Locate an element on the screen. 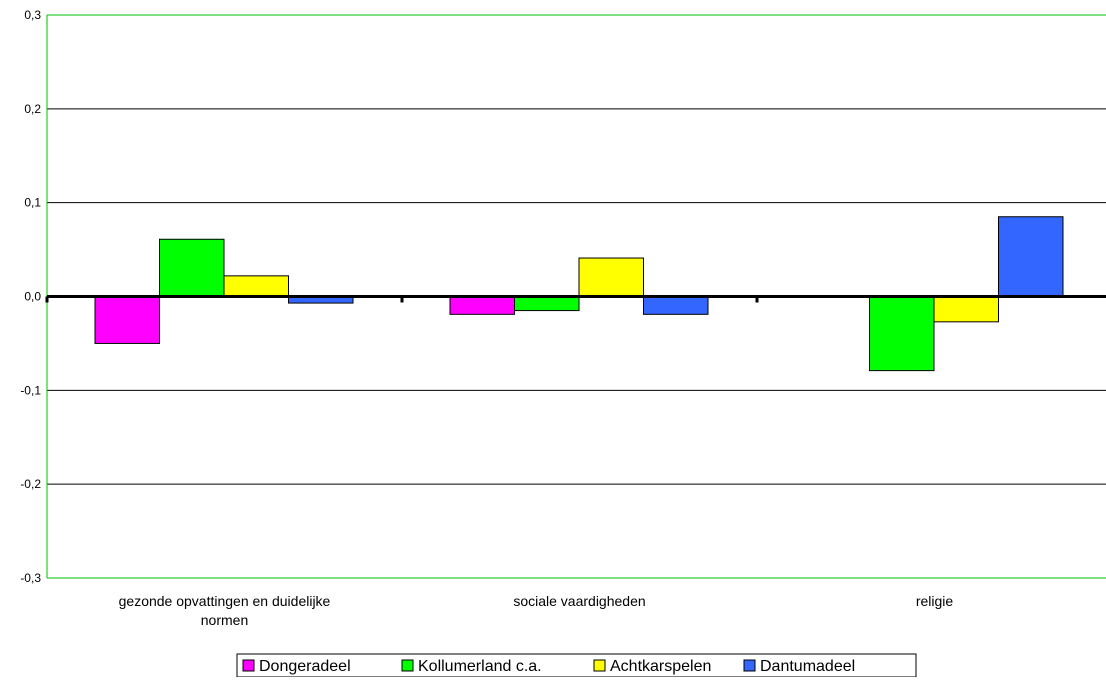 The width and height of the screenshot is (1106, 682). x-tick-label: religie is located at coordinates (935, 601).